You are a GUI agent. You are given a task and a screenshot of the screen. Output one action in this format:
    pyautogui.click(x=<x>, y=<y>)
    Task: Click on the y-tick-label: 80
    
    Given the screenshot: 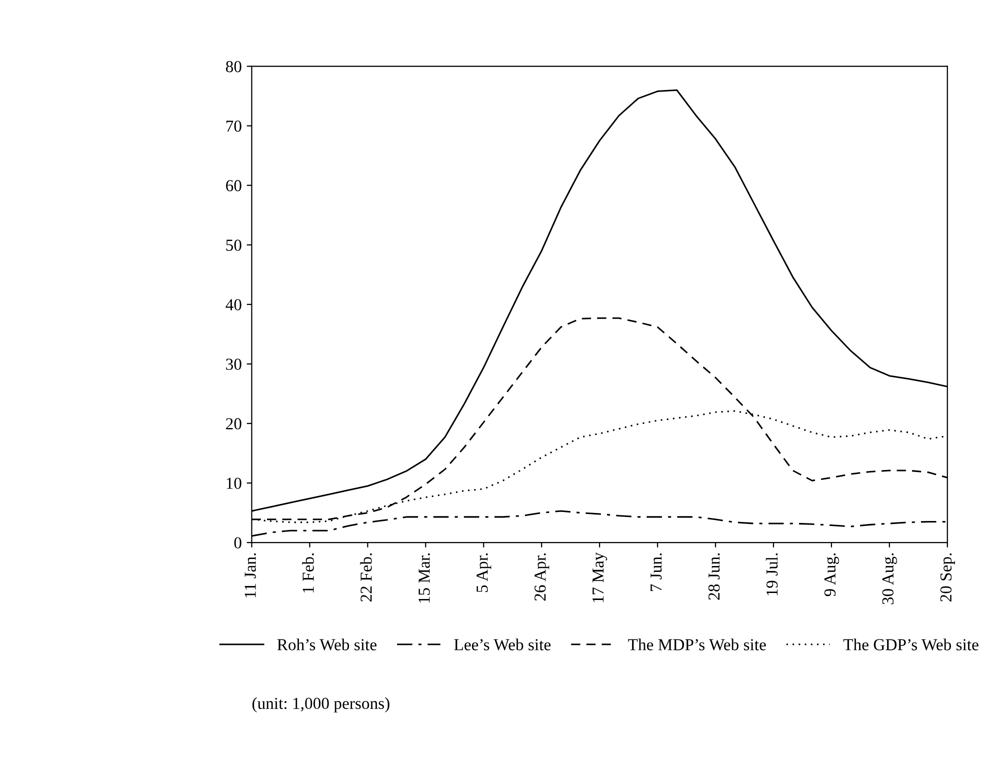 What is the action you would take?
    pyautogui.click(x=234, y=66)
    